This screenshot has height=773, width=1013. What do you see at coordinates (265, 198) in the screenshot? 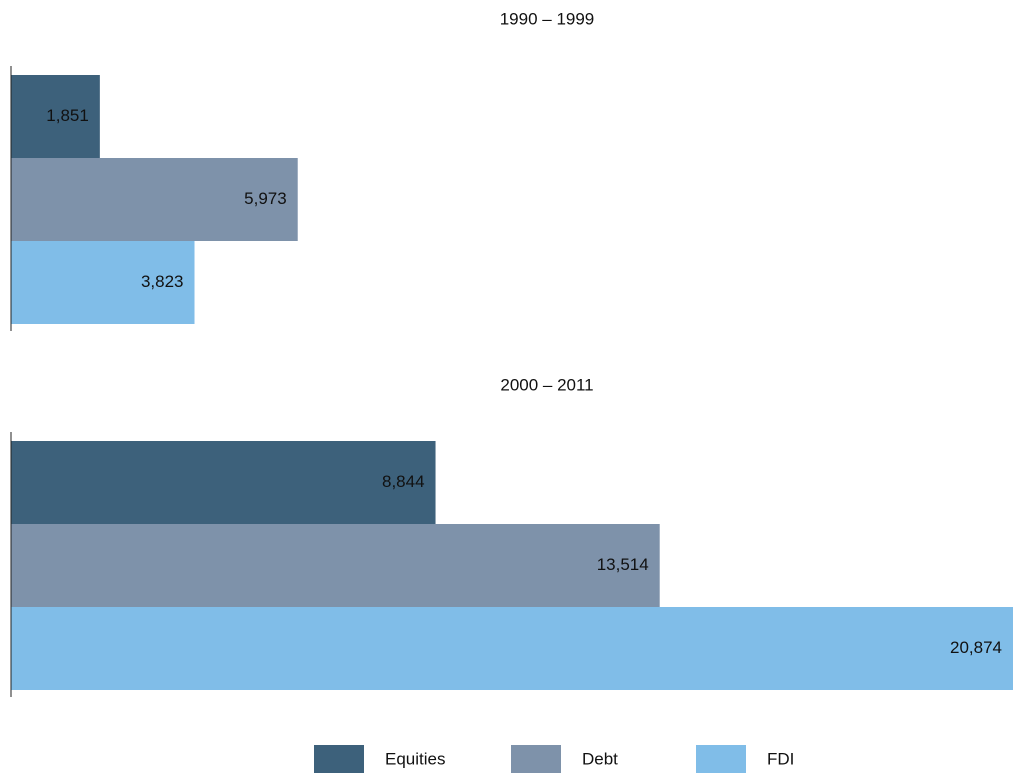
I see `value-label: 5,973` at bounding box center [265, 198].